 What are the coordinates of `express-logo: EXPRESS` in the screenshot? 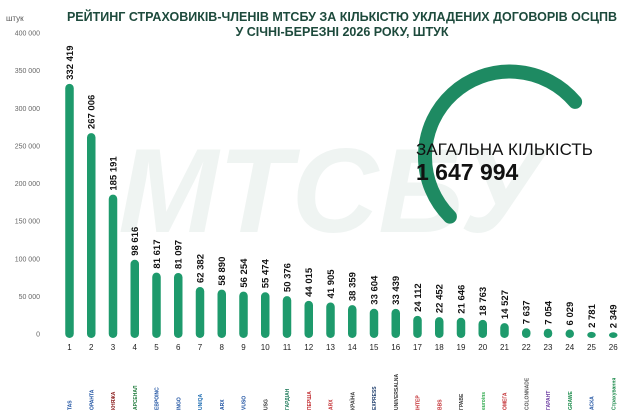 It's located at (375, 398).